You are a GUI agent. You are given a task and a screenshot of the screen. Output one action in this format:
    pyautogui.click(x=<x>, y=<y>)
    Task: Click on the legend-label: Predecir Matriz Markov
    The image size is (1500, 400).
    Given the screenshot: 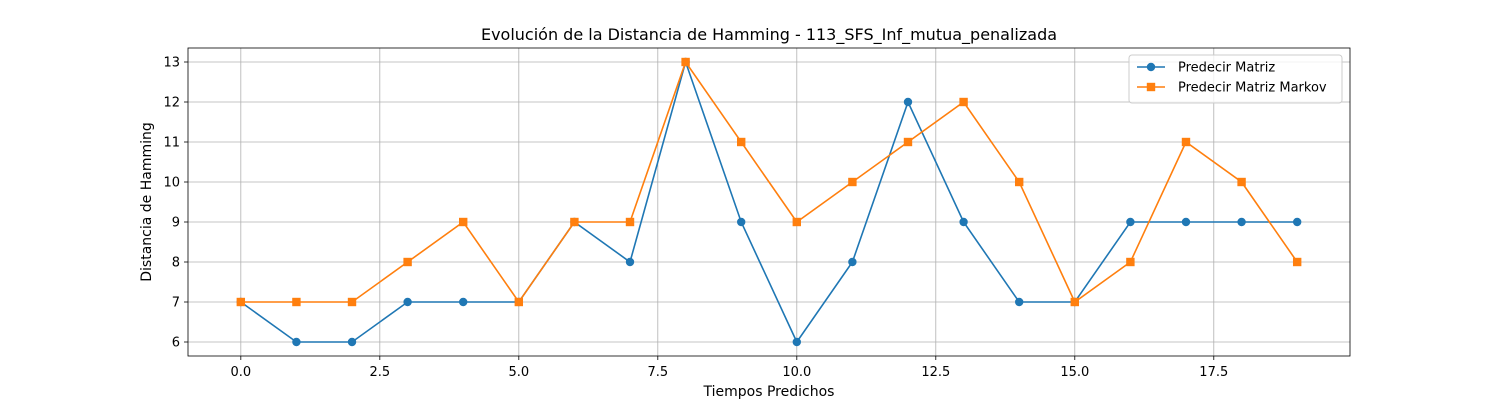 What is the action you would take?
    pyautogui.click(x=1252, y=88)
    